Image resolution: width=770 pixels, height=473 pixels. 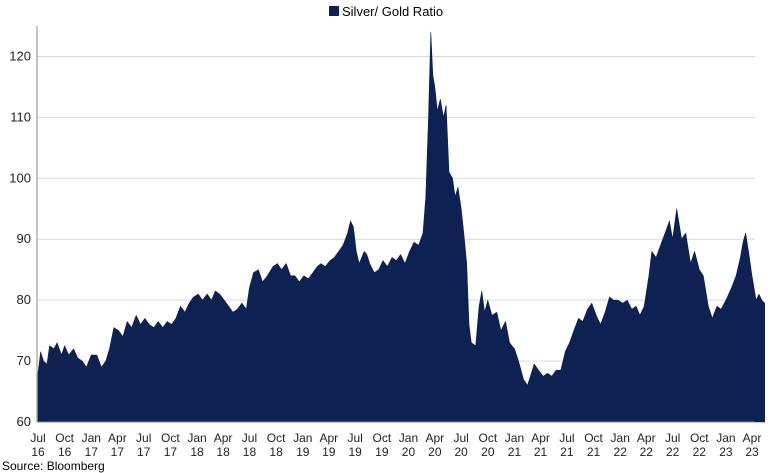 What do you see at coordinates (328, 445) in the screenshot?
I see `x-tick-label: Apr 19` at bounding box center [328, 445].